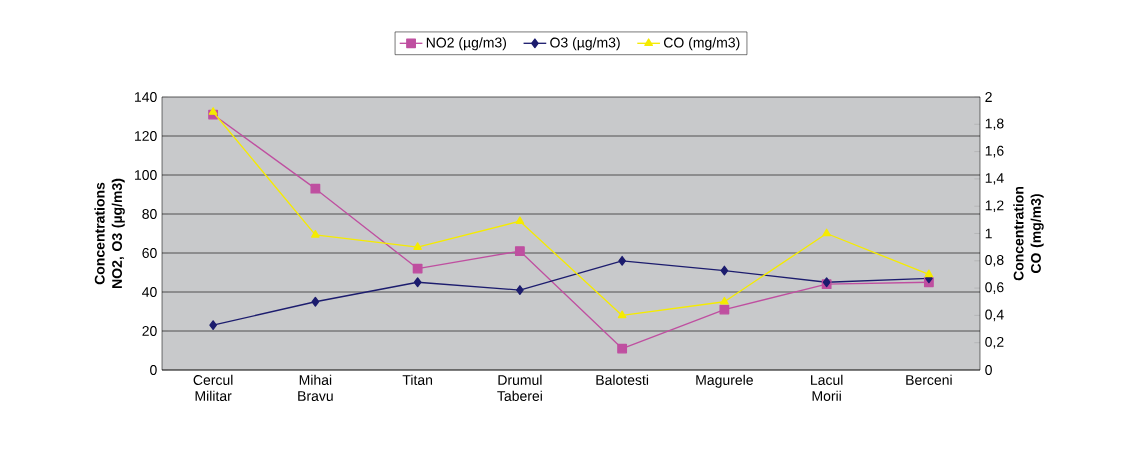  I want to click on y2-tick-label: 1,4, so click(994, 179).